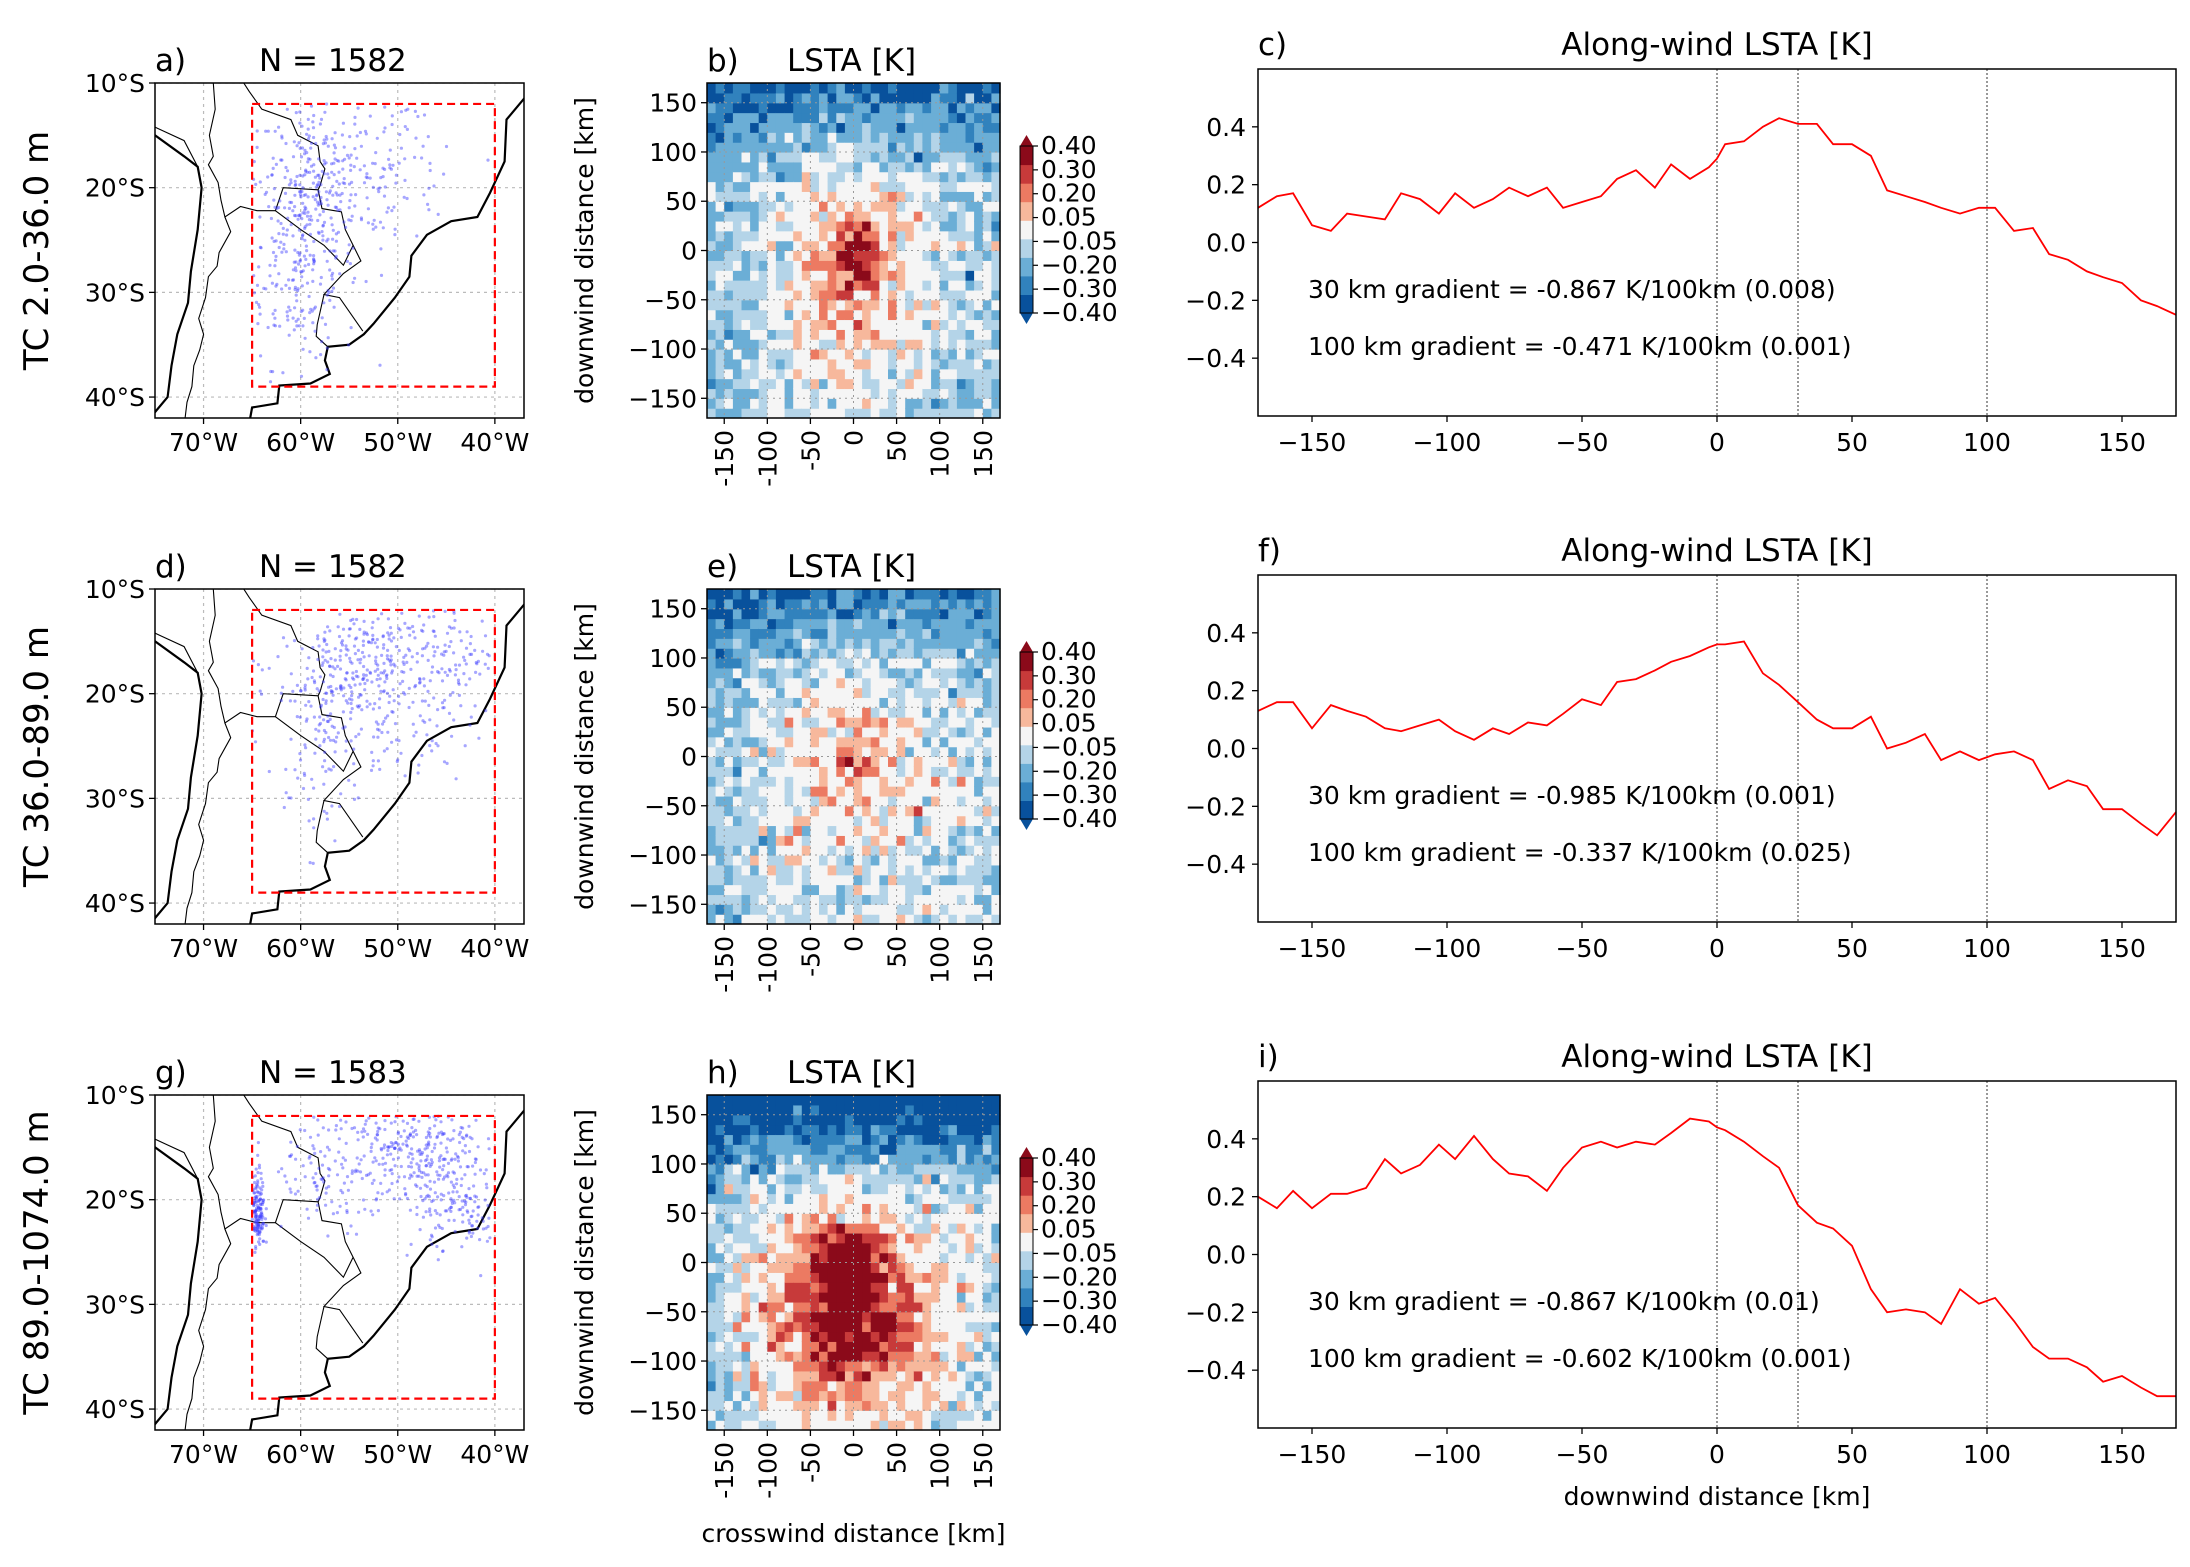  I want to click on colorbar-extend-bottom, so click(1026, 824).